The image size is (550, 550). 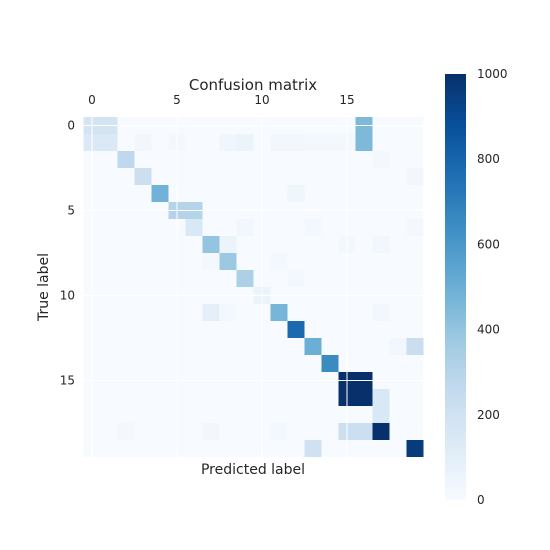 What do you see at coordinates (177, 100) in the screenshot?
I see `x-tick-label: 5` at bounding box center [177, 100].